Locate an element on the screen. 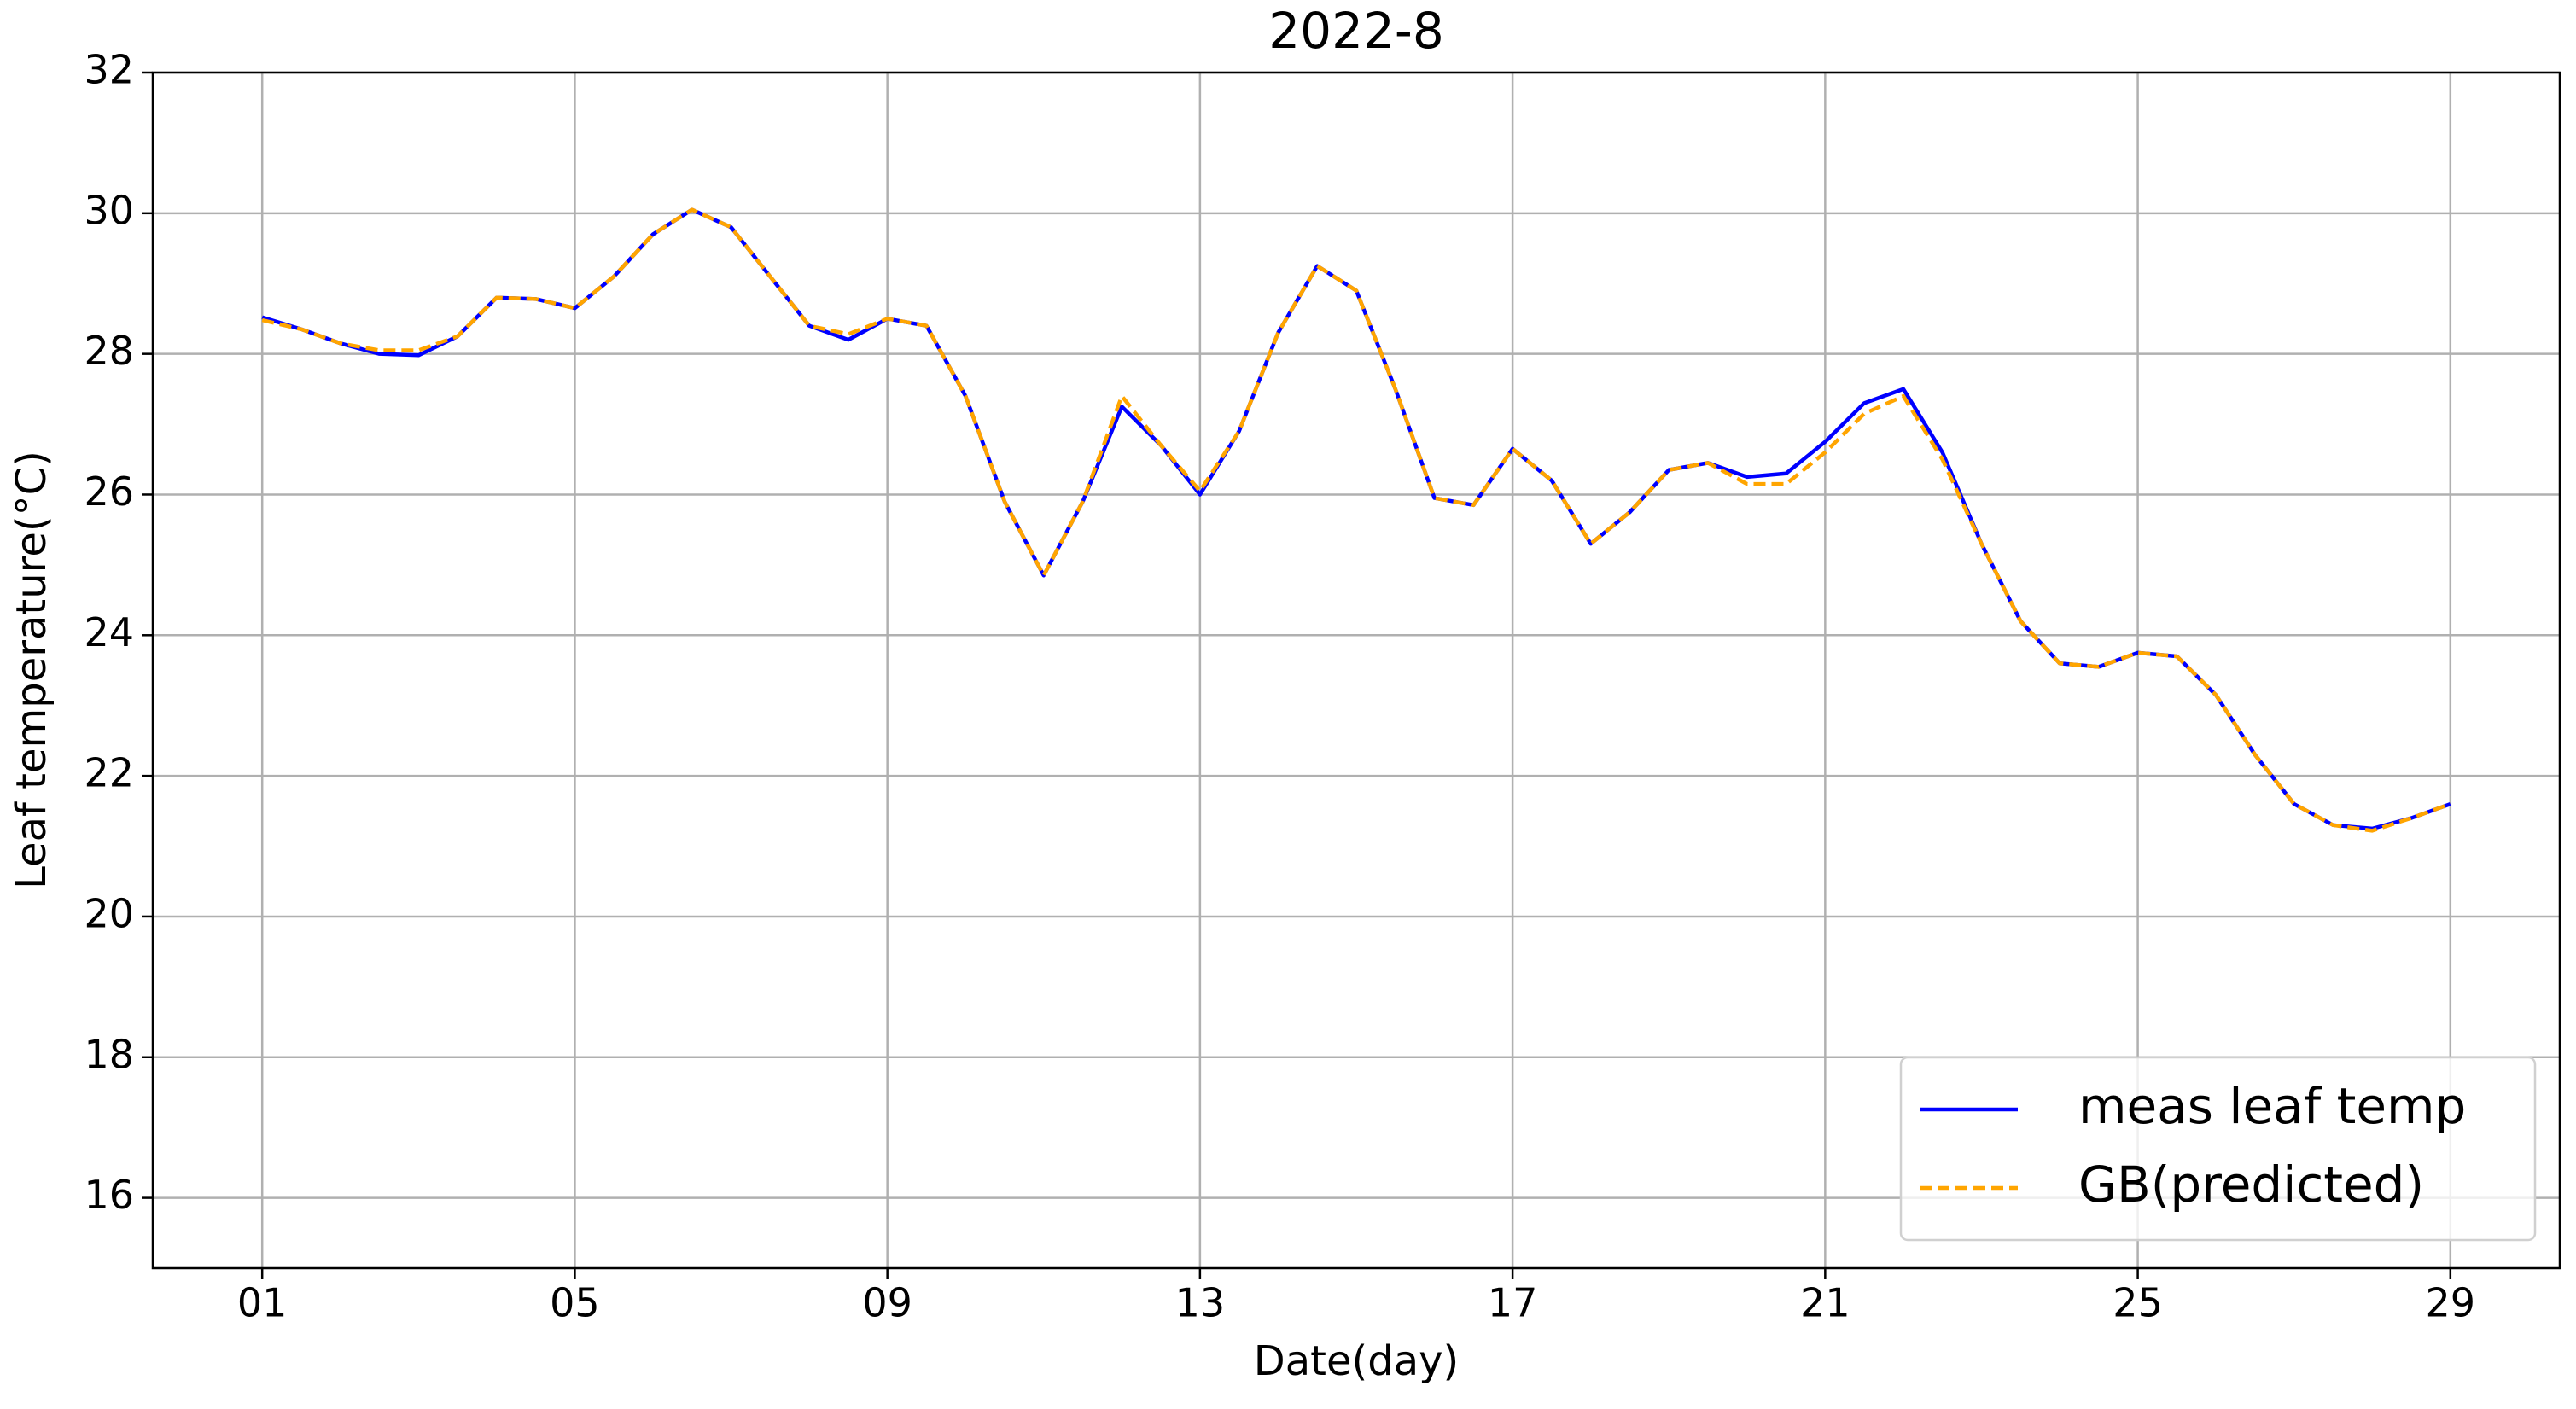 The image size is (2576, 1409). x-tick-label: 29 is located at coordinates (2451, 1303).